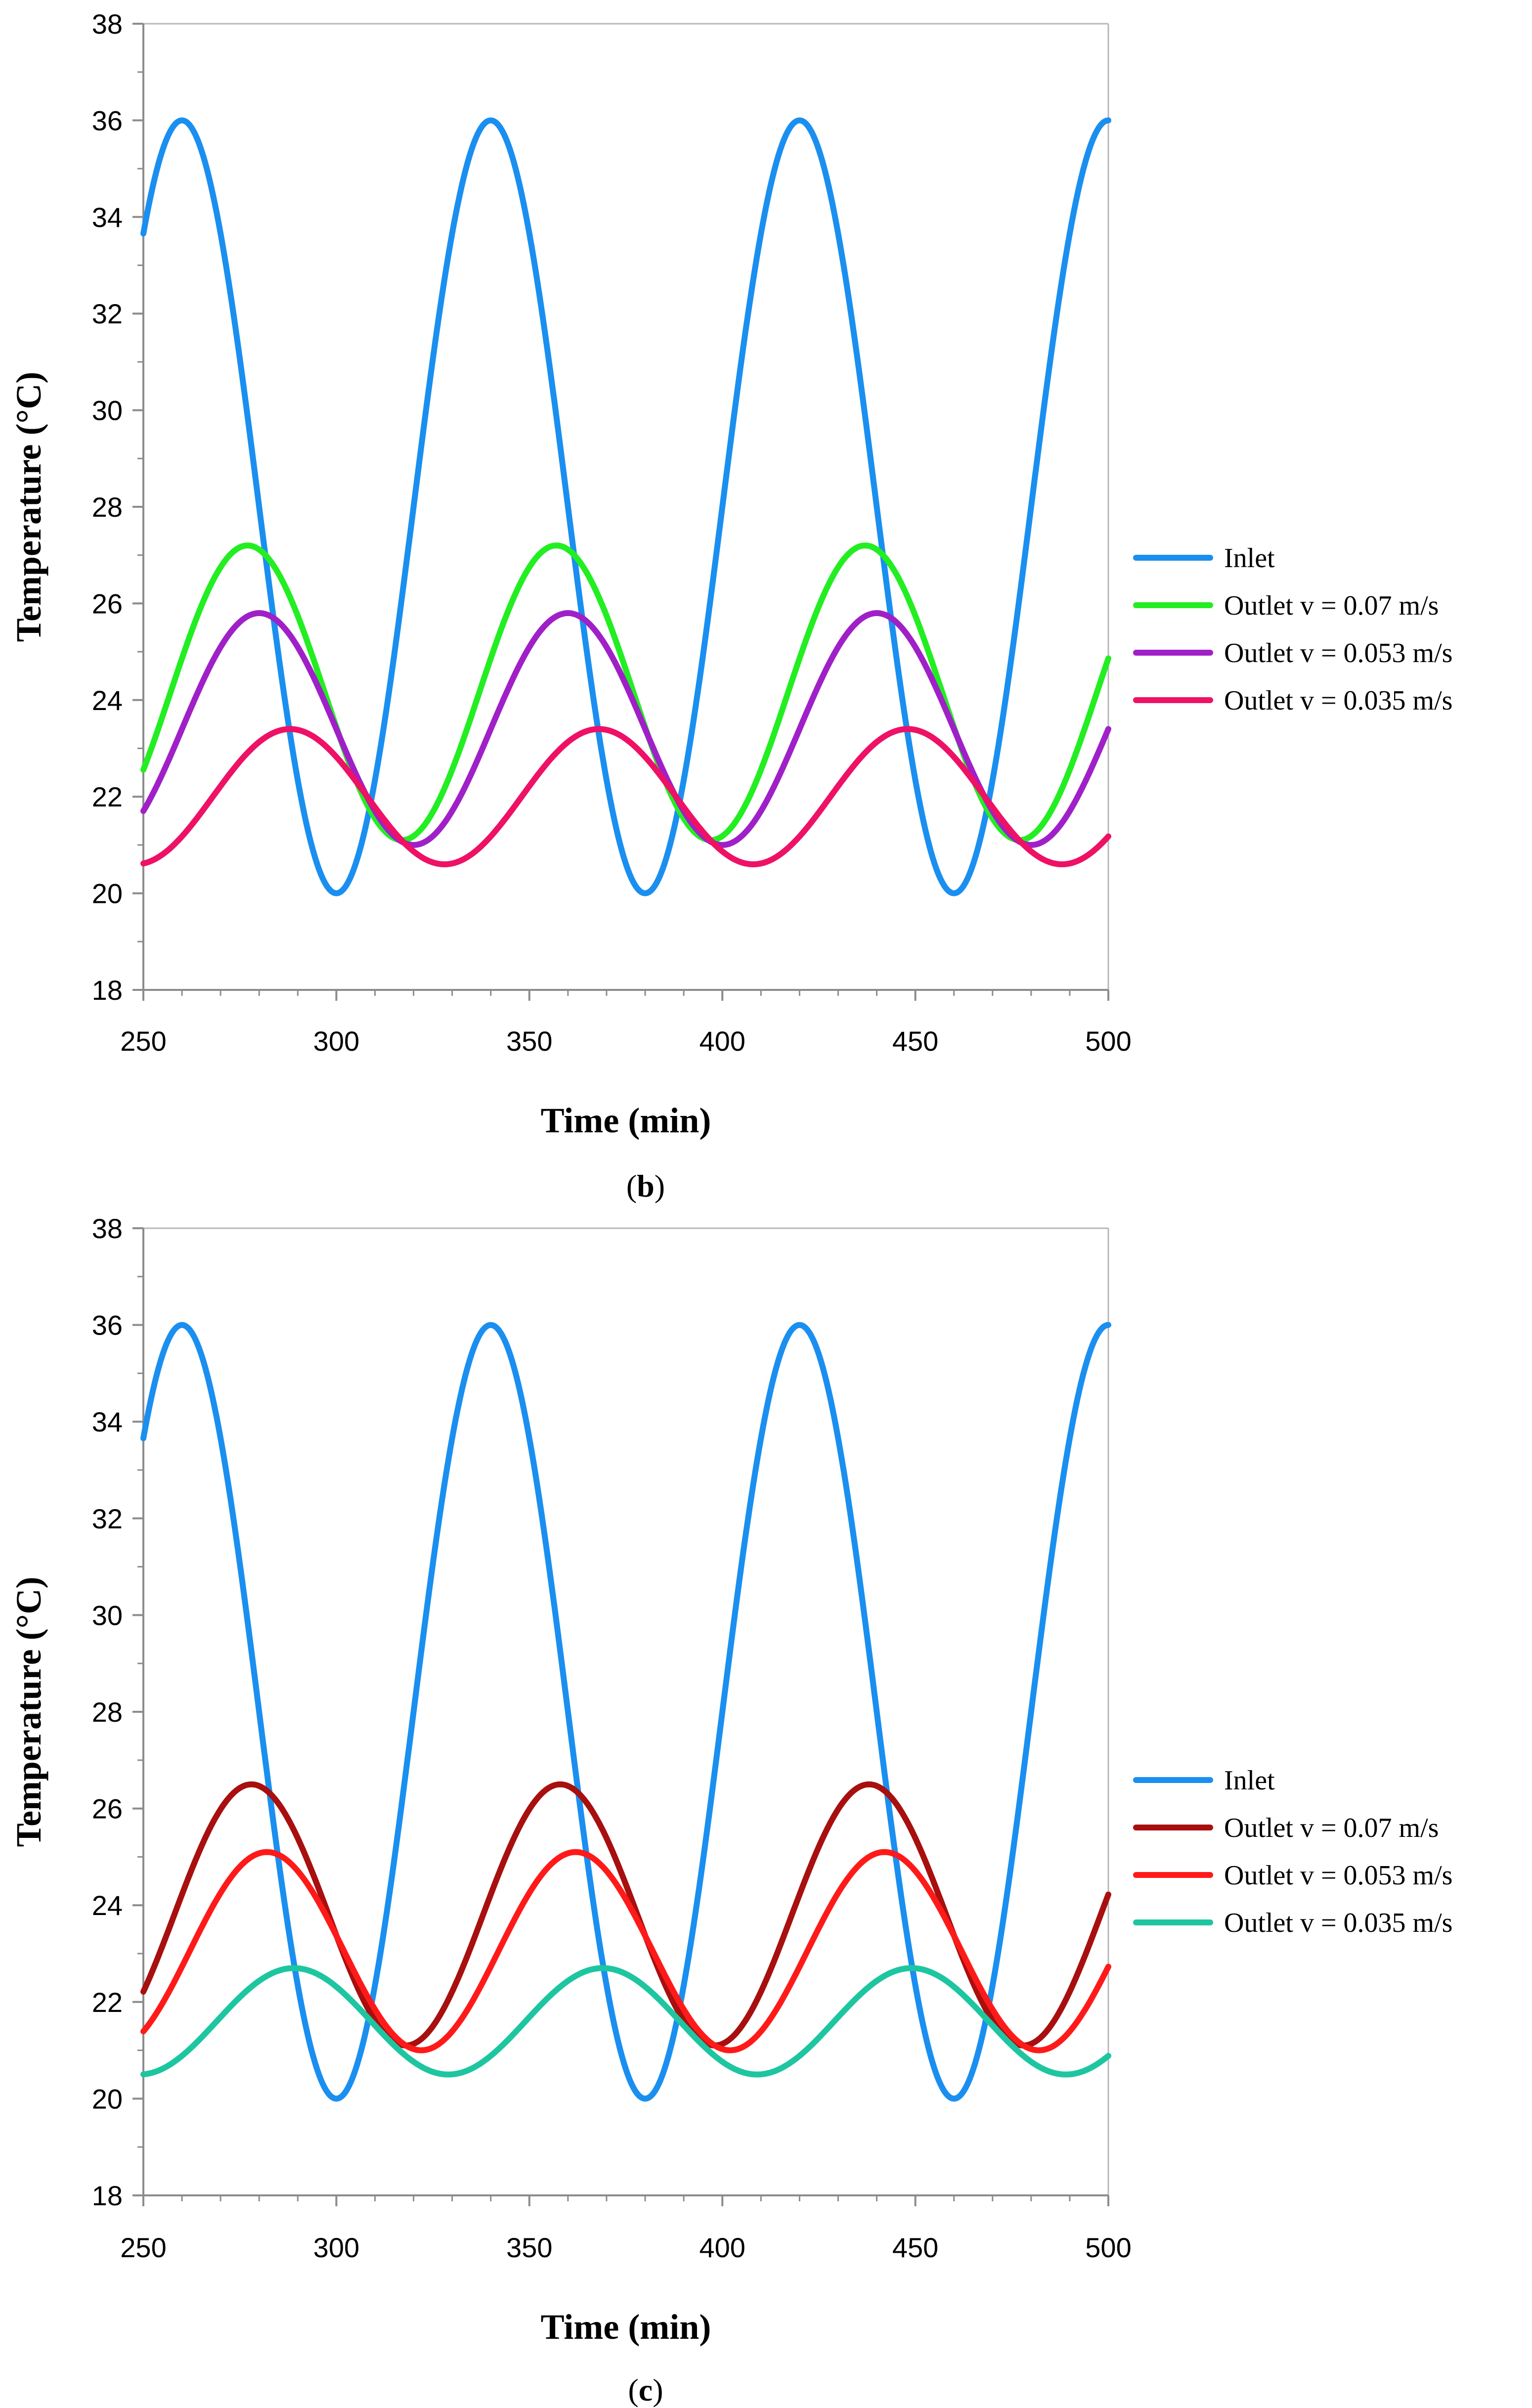  What do you see at coordinates (645, 1186) in the screenshot?
I see `panel-caption: (b)` at bounding box center [645, 1186].